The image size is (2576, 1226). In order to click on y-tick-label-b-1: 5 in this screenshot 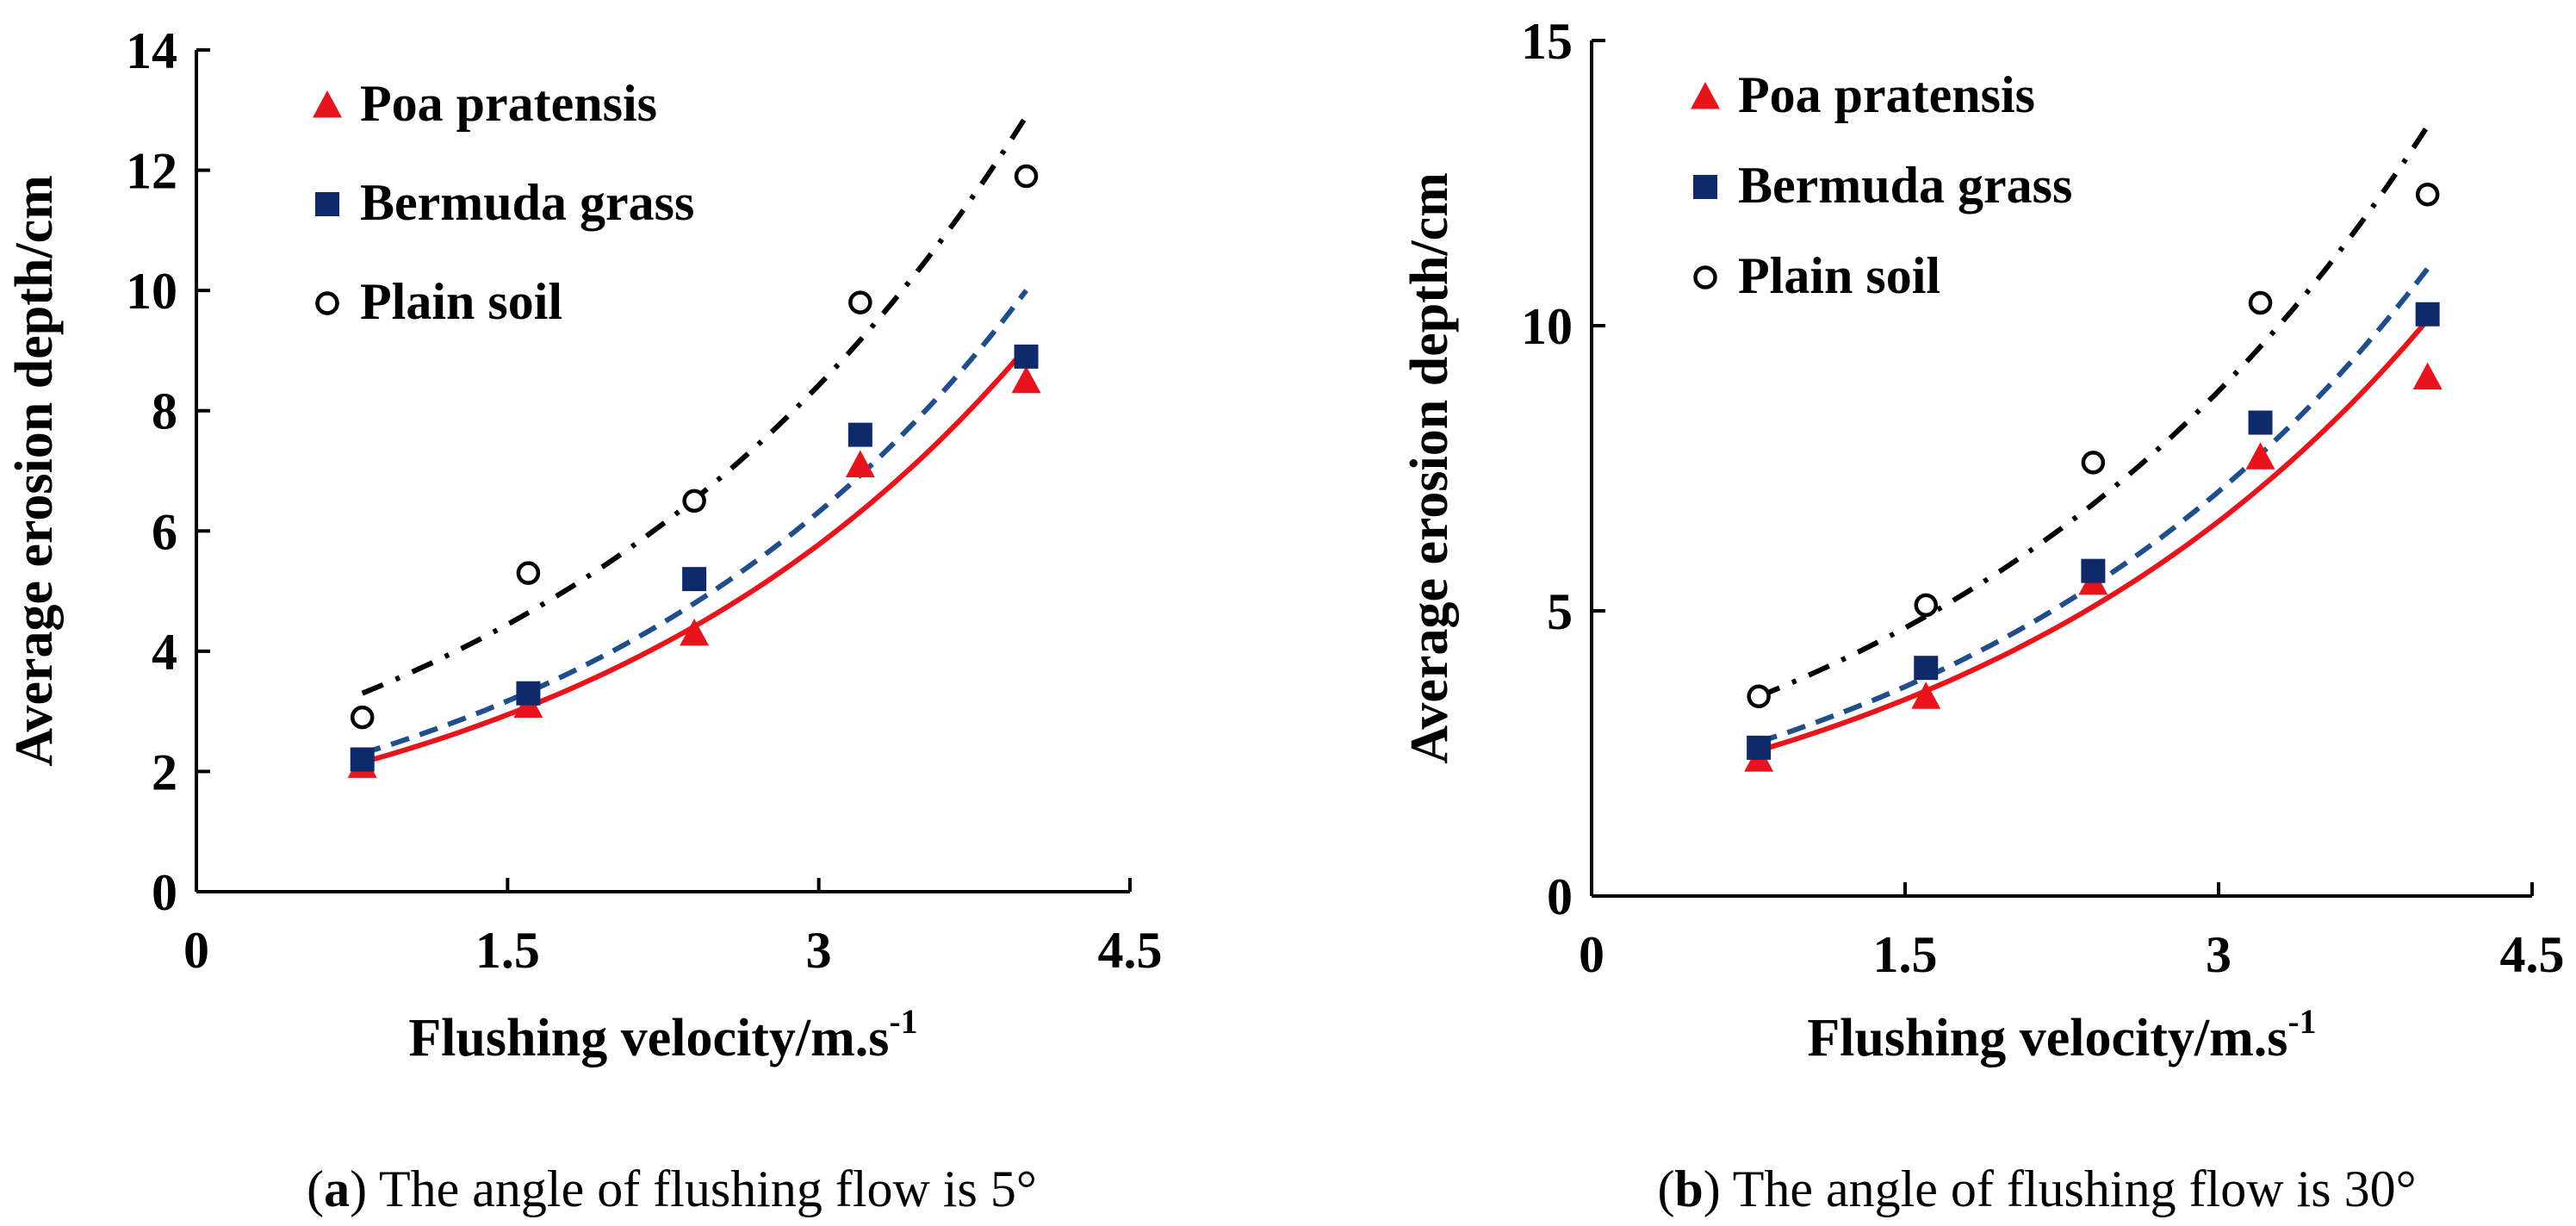, I will do `click(1560, 611)`.